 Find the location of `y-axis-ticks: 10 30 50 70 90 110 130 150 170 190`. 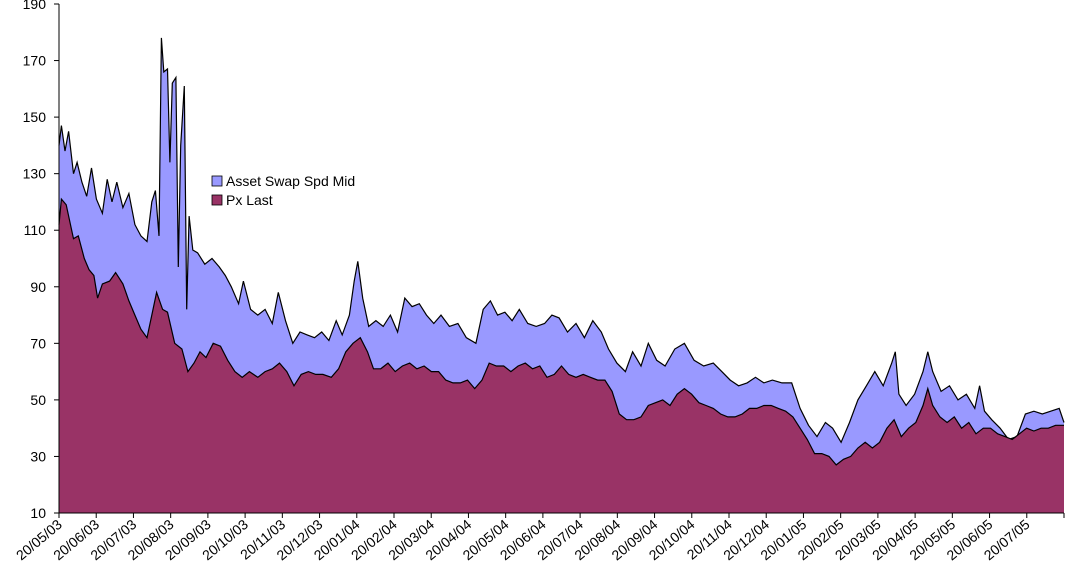

y-axis-ticks: 10 30 50 70 90 110 130 150 170 190 is located at coordinates (41, 260).